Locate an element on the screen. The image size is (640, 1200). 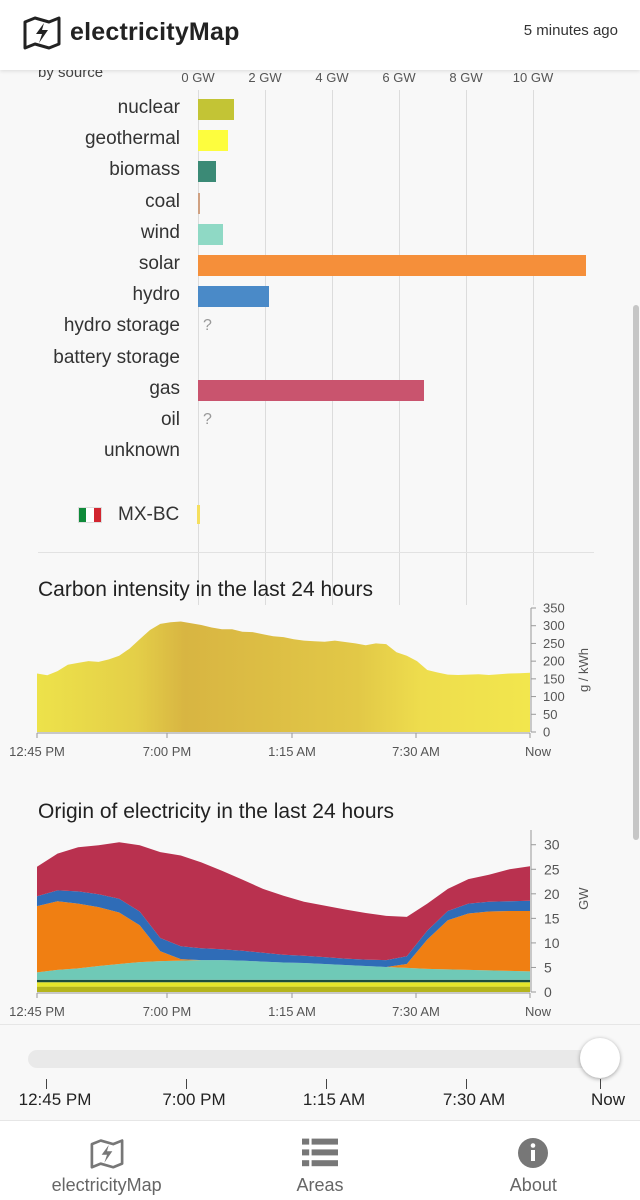
source-label: solar is located at coordinates (159, 263).